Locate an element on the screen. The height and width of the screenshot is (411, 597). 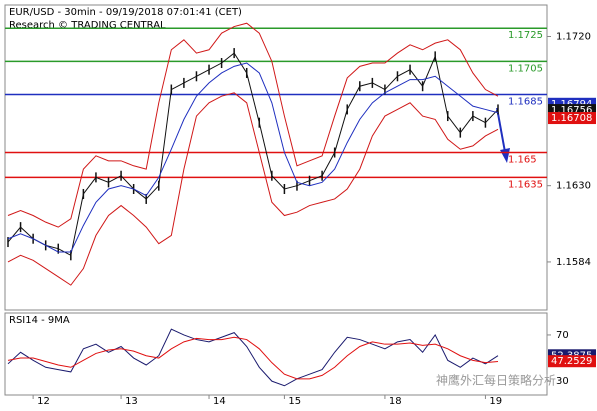
level-label: 1.1685 is located at coordinates (525, 102).